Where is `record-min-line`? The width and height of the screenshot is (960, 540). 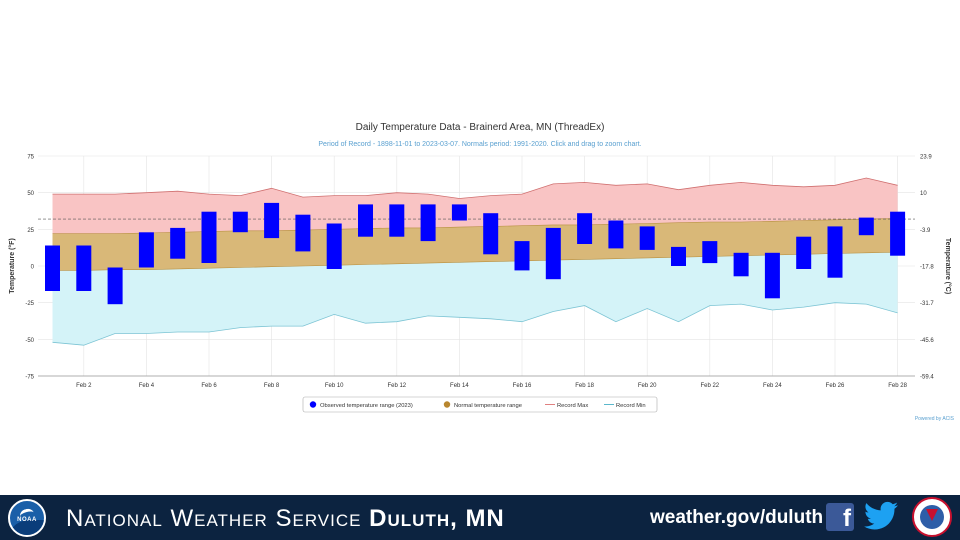 record-min-line is located at coordinates (475, 324).